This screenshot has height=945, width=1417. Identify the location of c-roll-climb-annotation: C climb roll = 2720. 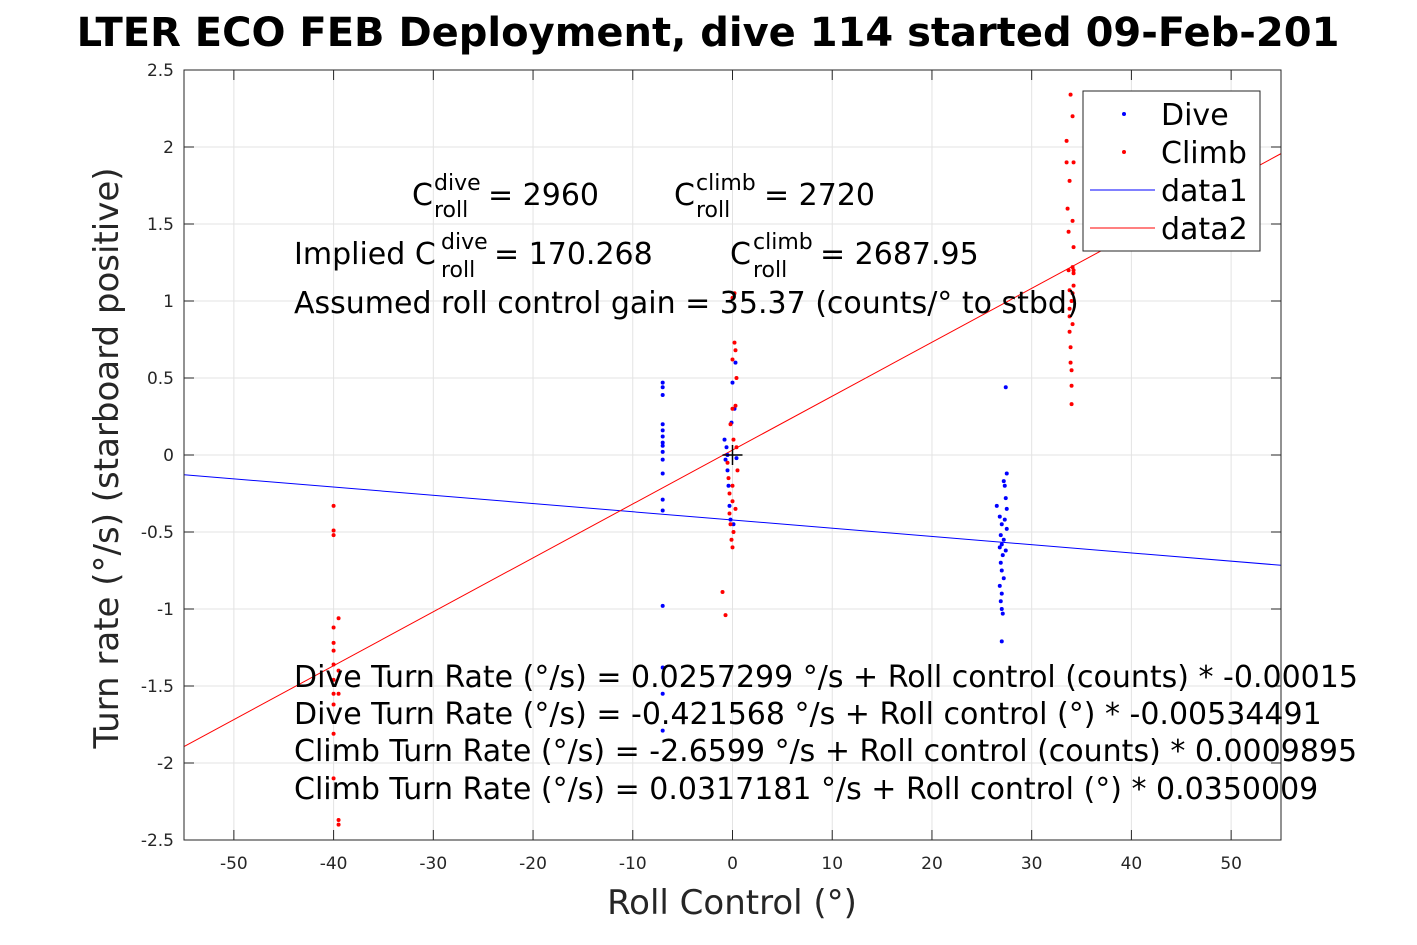
(774, 197).